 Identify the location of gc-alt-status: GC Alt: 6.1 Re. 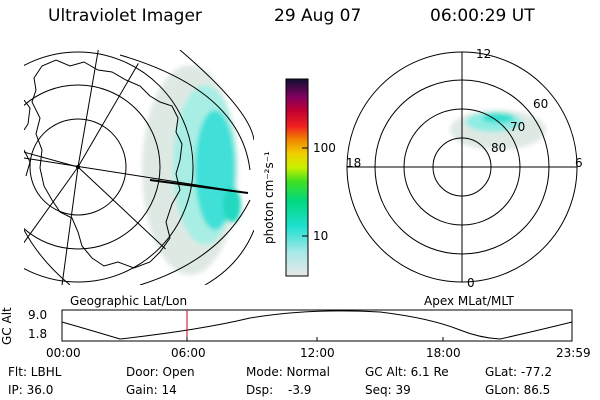
(407, 372).